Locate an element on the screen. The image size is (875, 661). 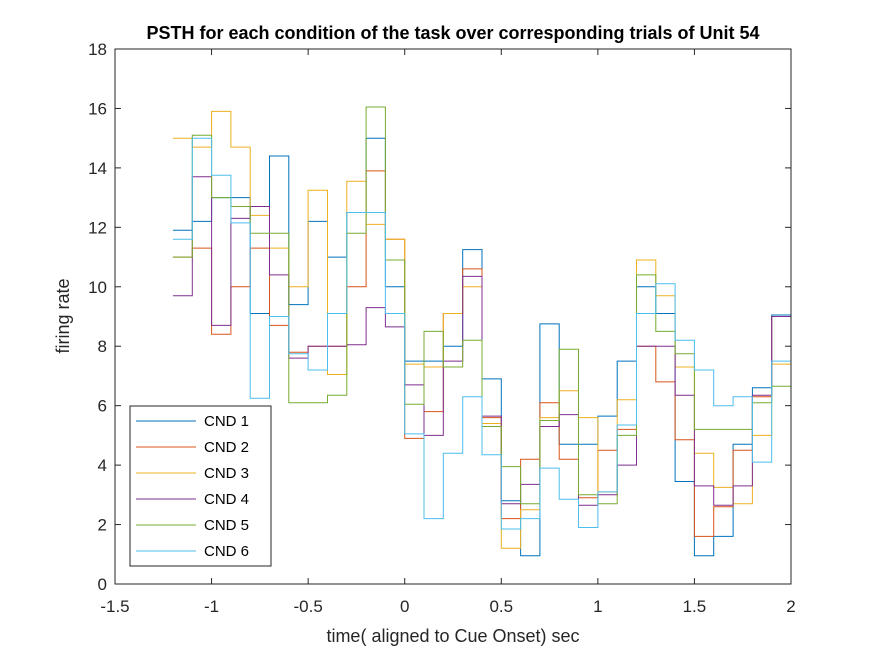
legend-box is located at coordinates (200, 486).